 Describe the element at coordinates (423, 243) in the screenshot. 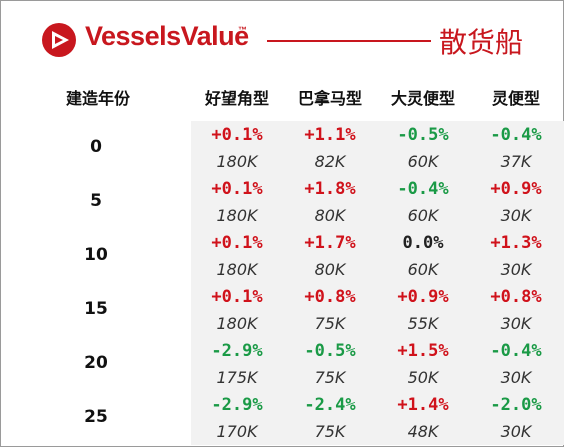

I see `percent-change-cell: 0.0%` at that location.